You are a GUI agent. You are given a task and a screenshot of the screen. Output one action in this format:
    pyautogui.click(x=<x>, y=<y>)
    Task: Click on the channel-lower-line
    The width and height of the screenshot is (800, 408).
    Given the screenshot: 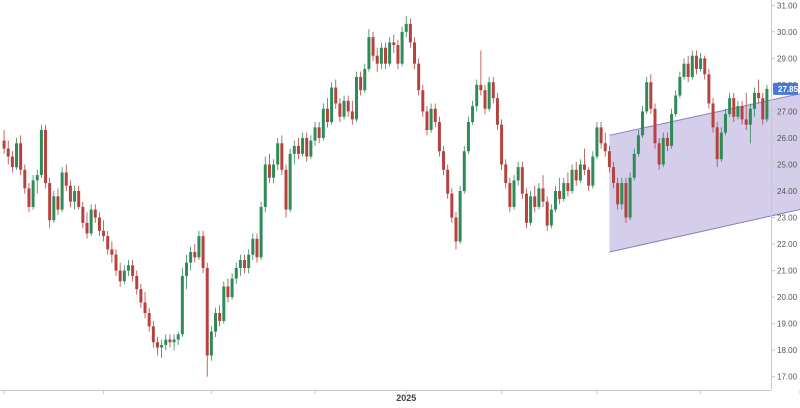 What is the action you would take?
    pyautogui.click(x=704, y=230)
    